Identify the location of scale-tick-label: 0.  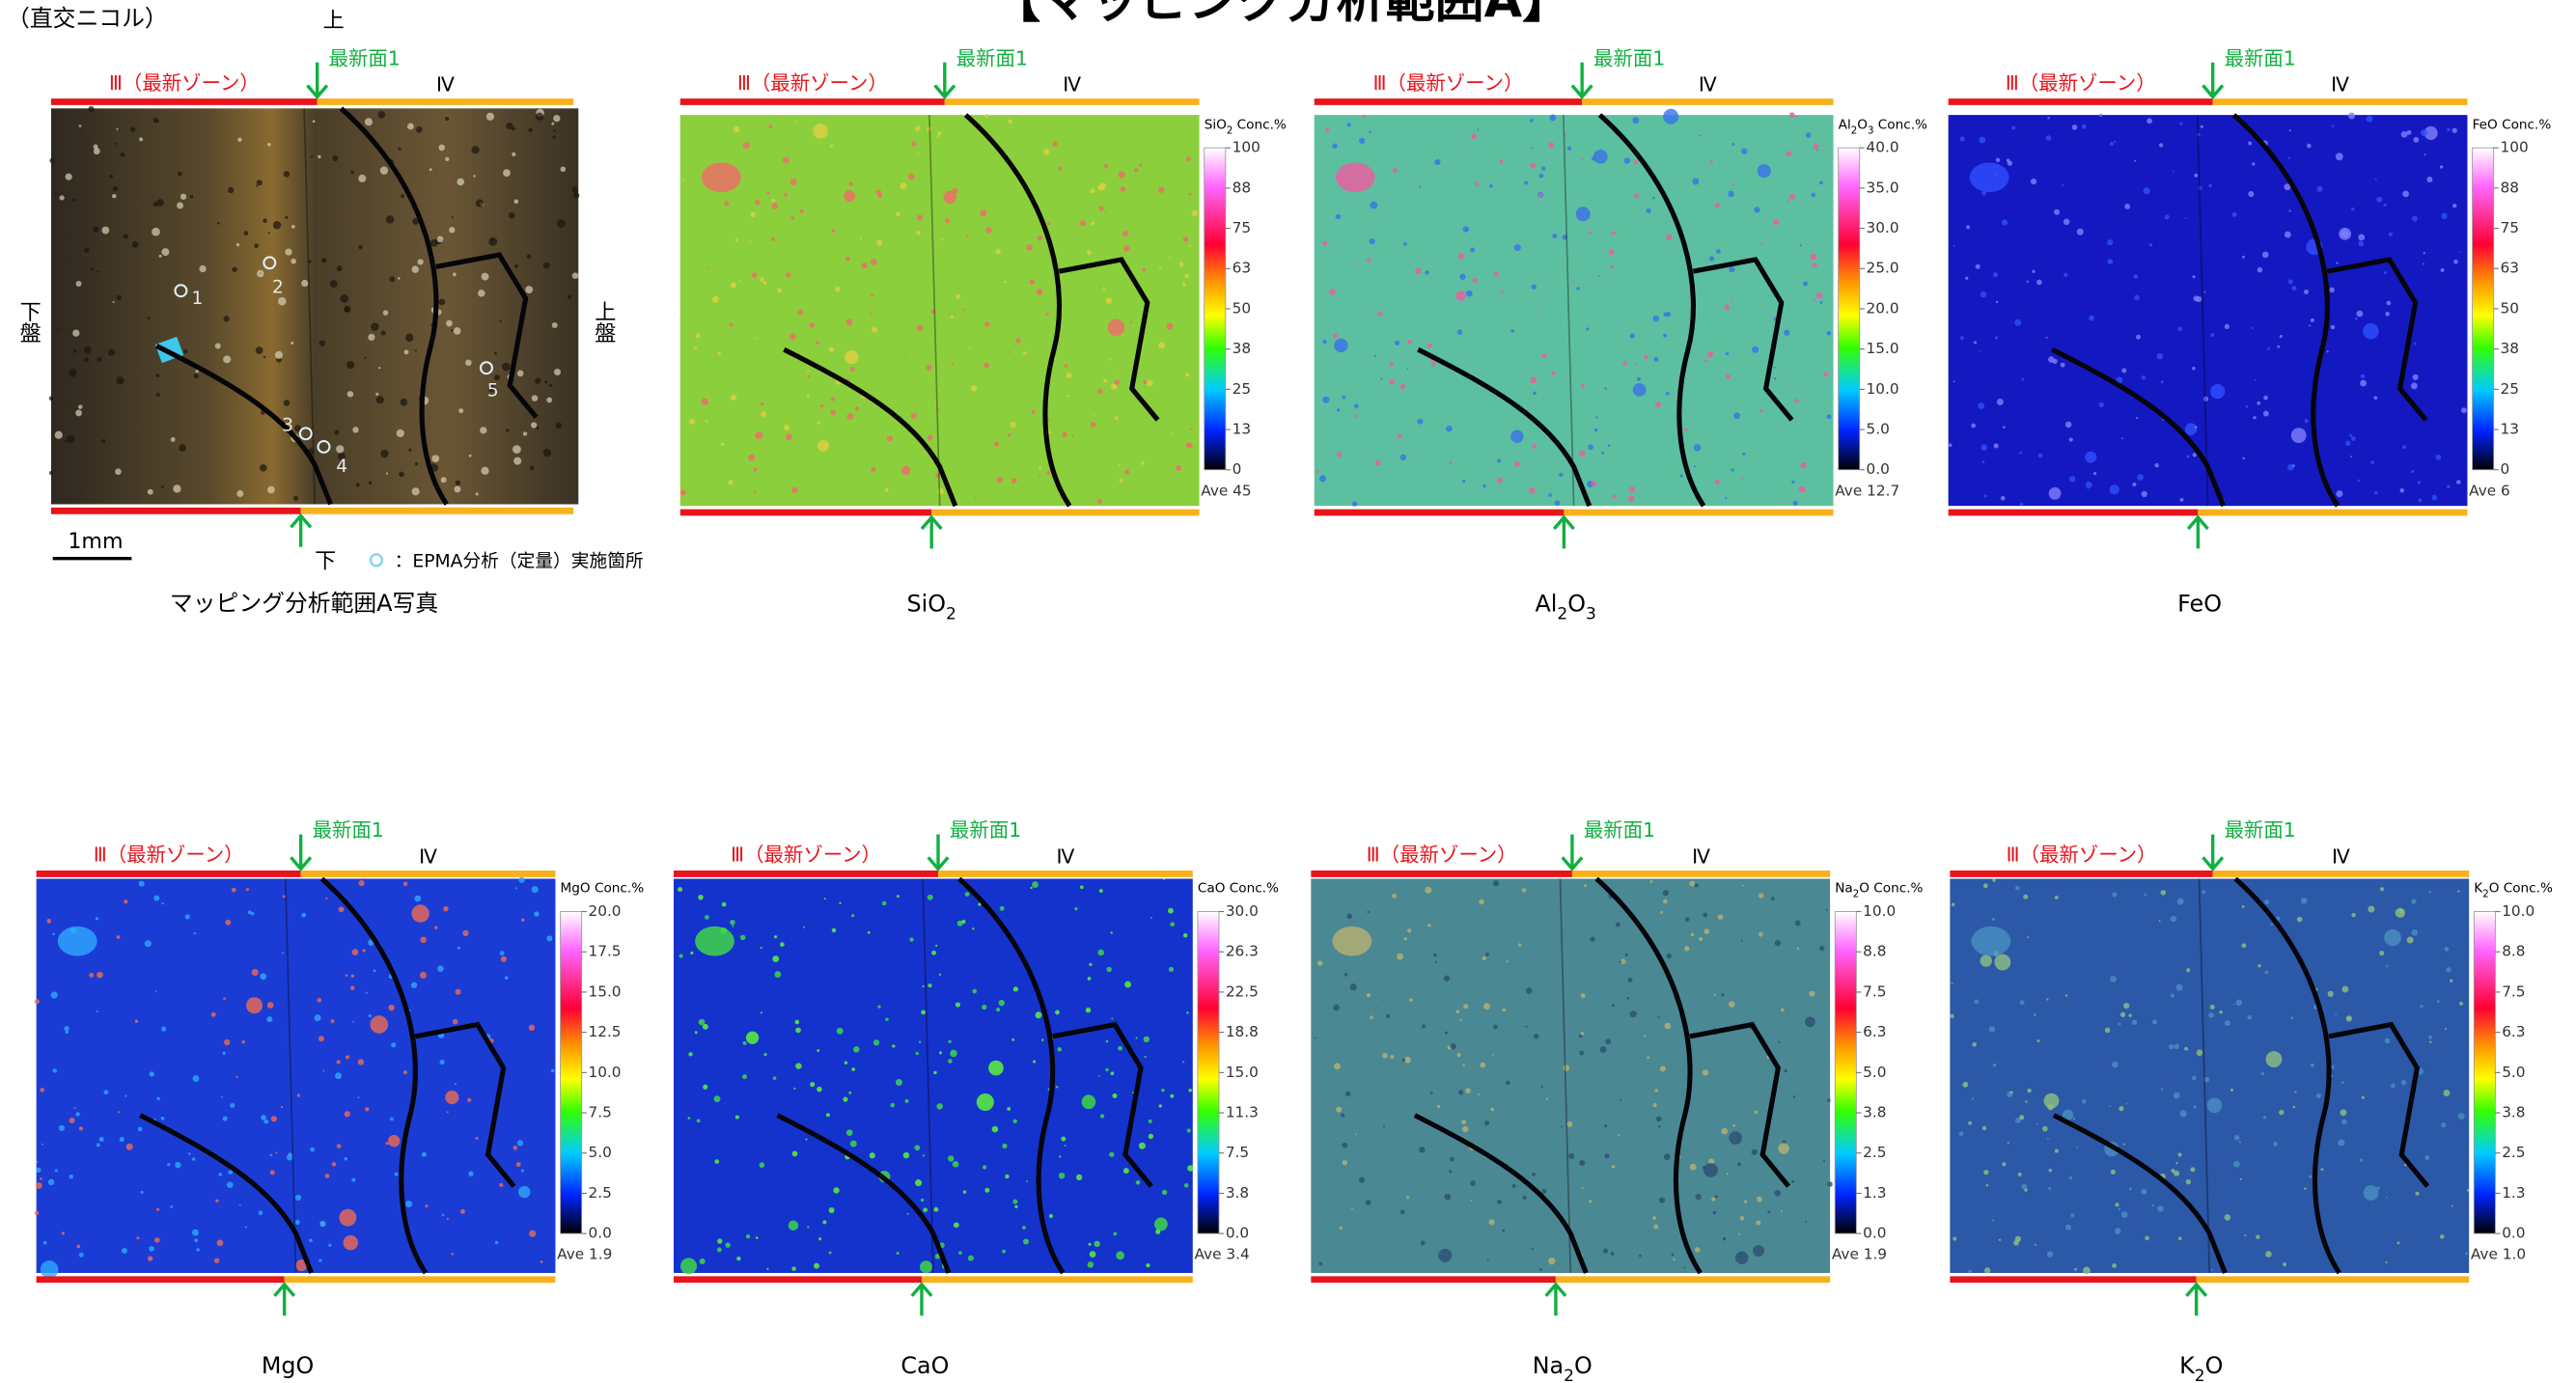
(2505, 469).